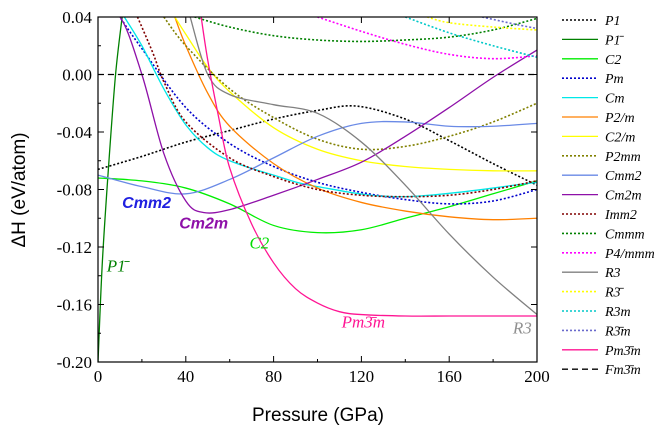 The height and width of the screenshot is (430, 661). What do you see at coordinates (77, 17) in the screenshot?
I see `y-tick-label: 0.04` at bounding box center [77, 17].